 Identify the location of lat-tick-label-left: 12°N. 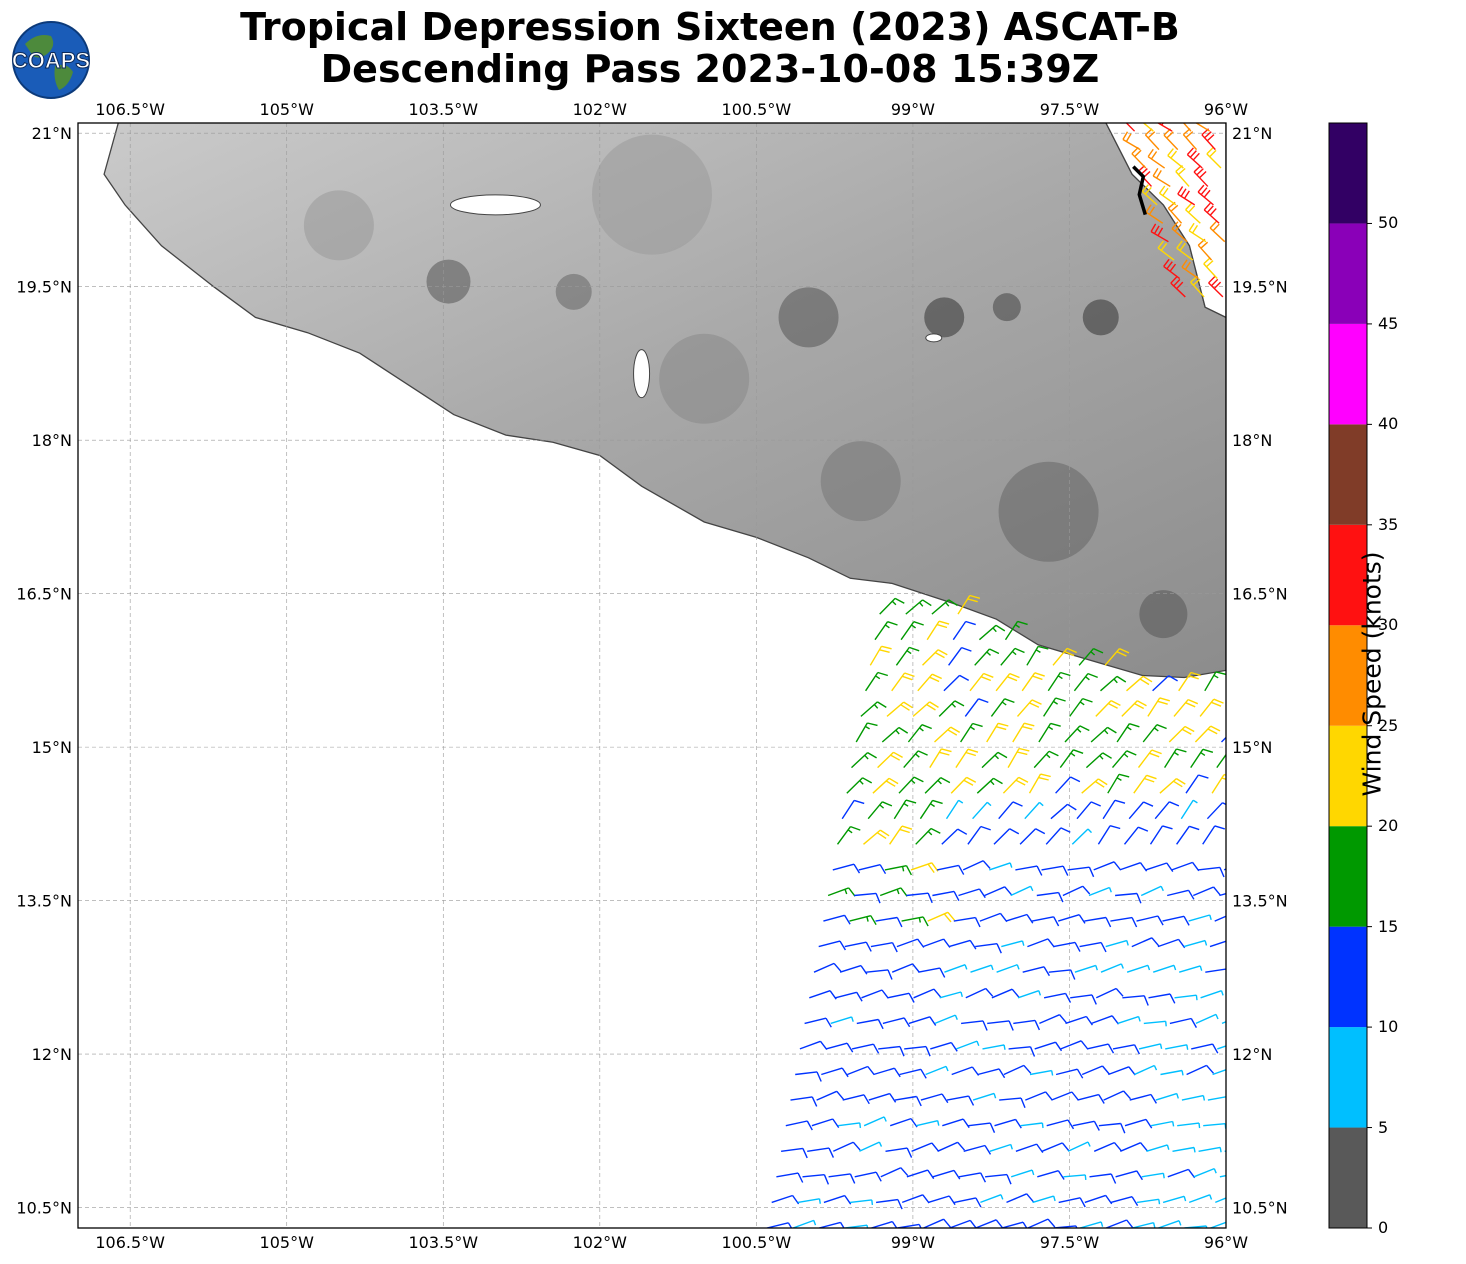
(52, 1054).